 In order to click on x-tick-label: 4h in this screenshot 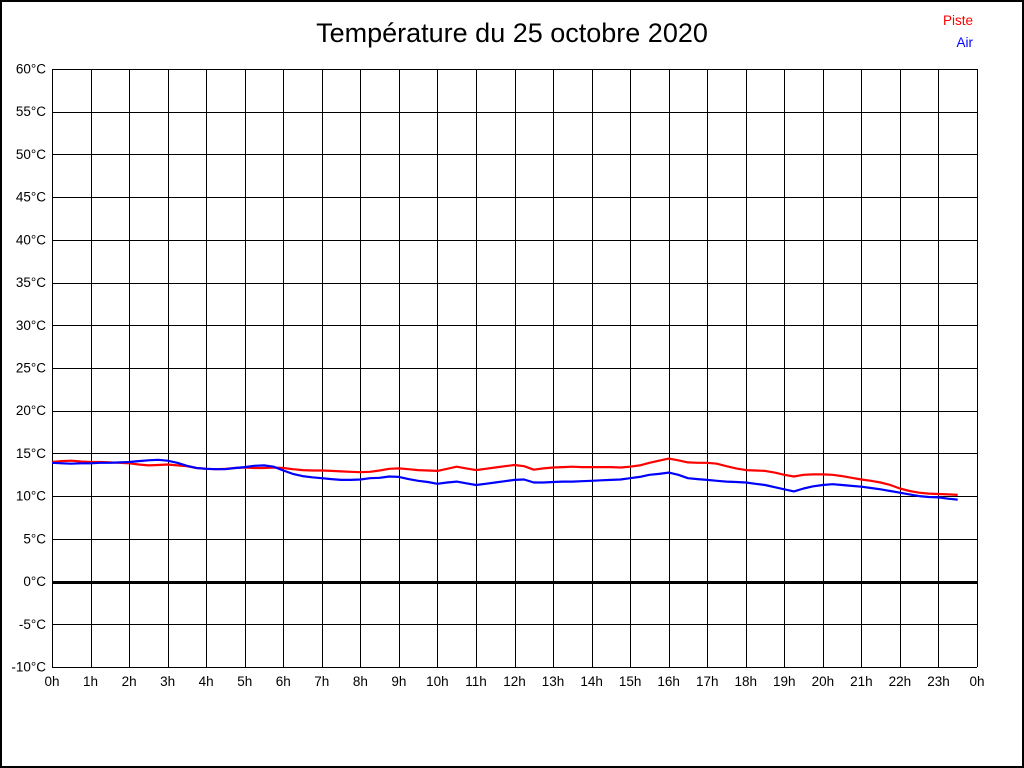, I will do `click(206, 681)`.